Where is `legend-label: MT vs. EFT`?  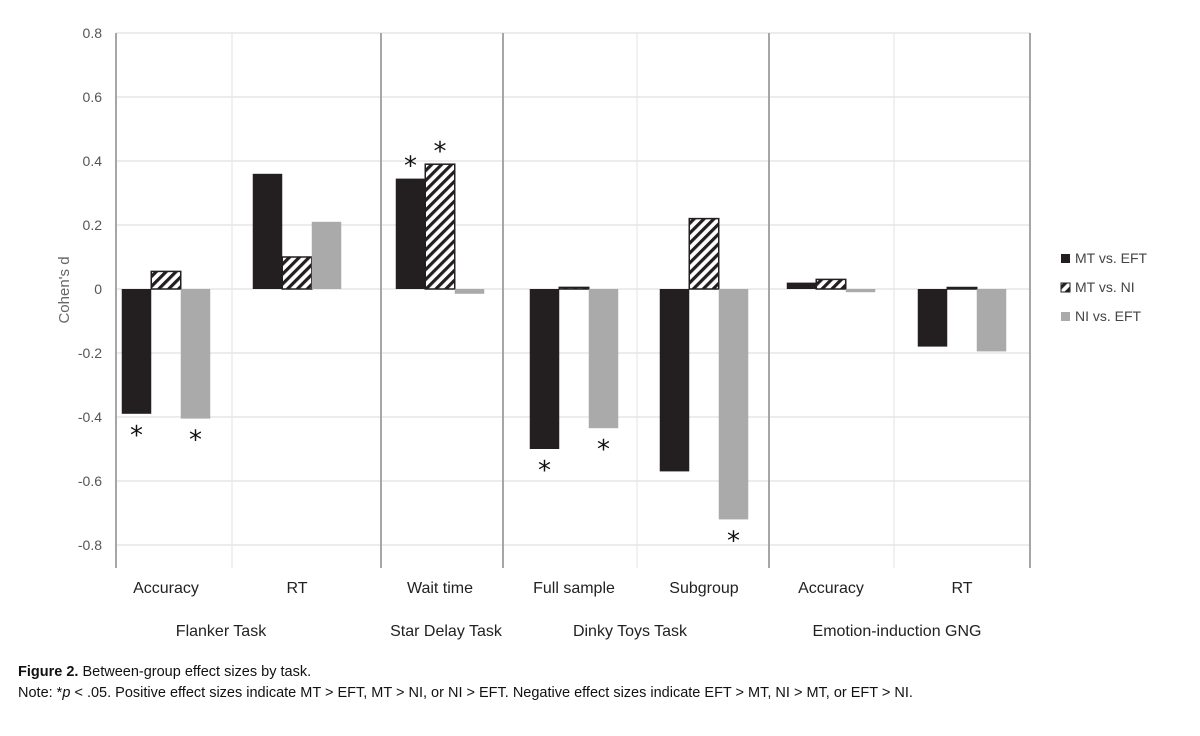
legend-label: MT vs. EFT is located at coordinates (1111, 258).